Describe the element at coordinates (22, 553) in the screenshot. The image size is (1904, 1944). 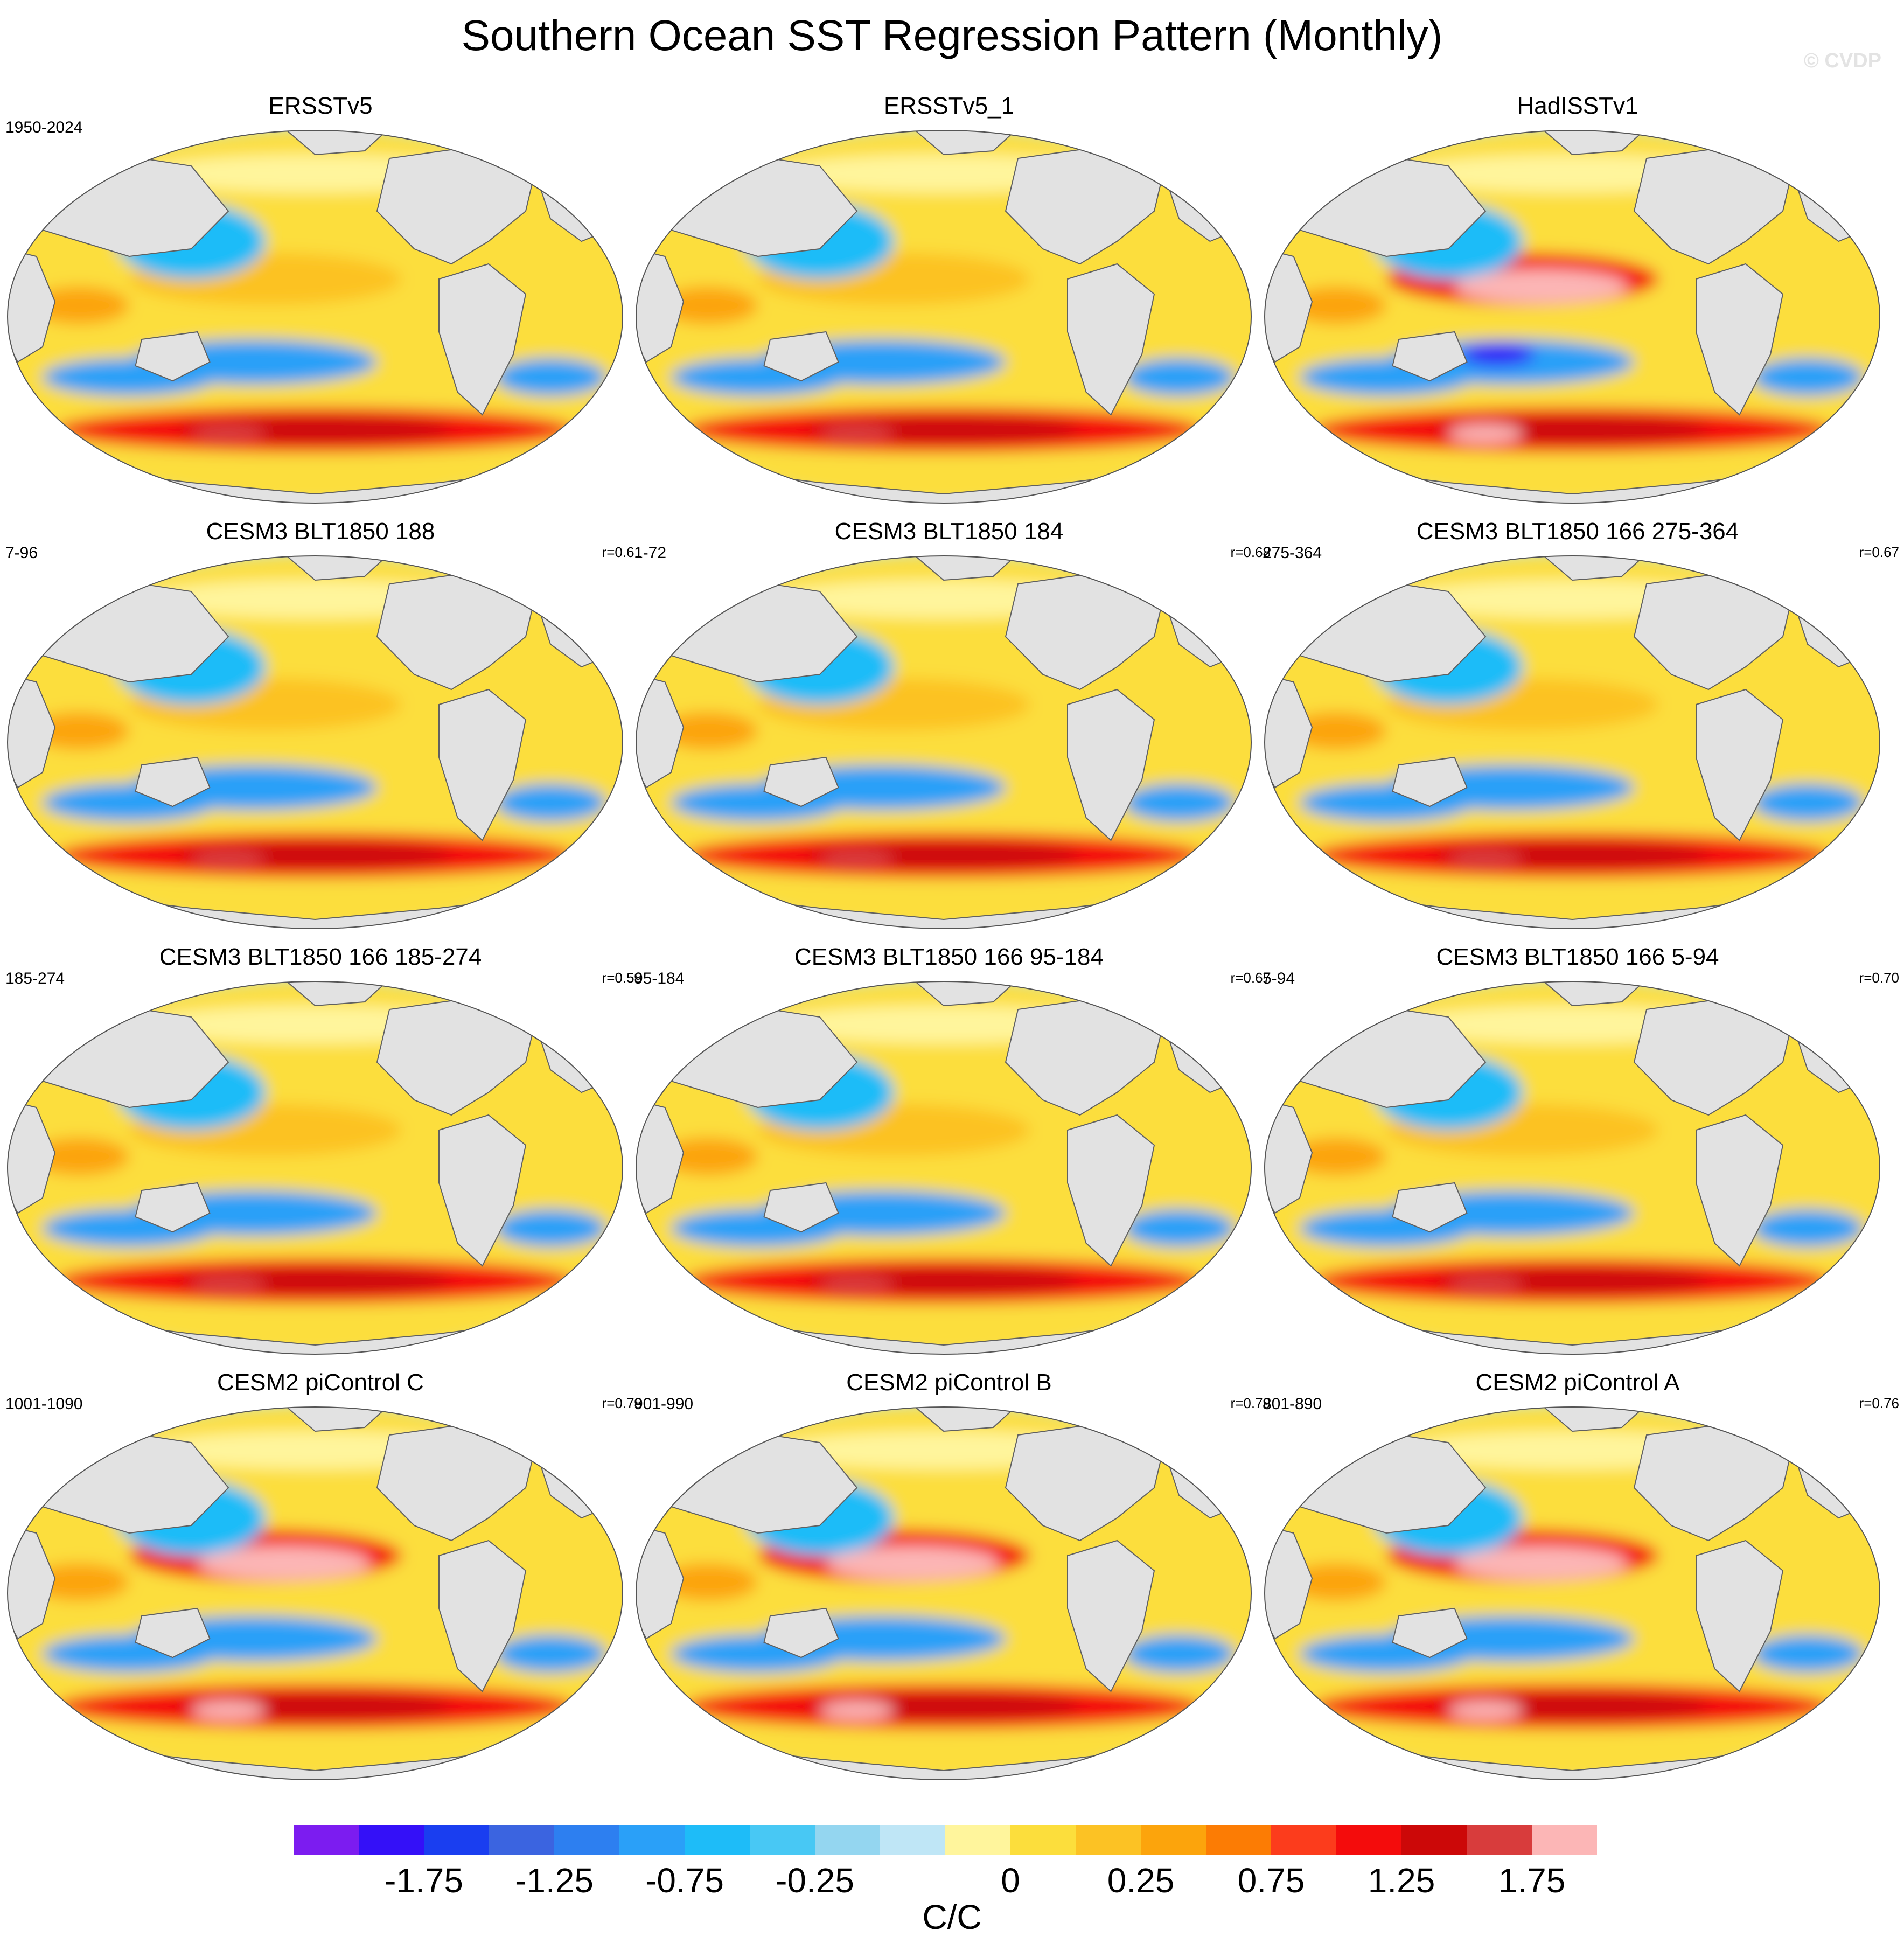
I see `panel-period: 7-96` at that location.